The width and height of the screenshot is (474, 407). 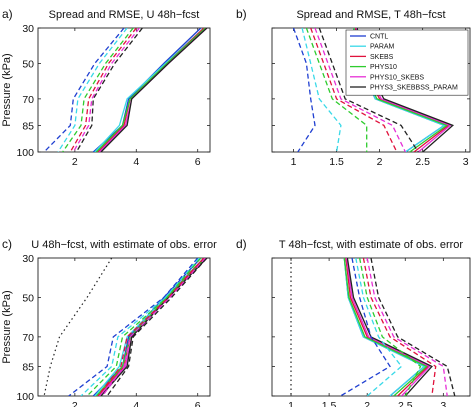 I want to click on series-line-skebs-solid, so click(x=387, y=327).